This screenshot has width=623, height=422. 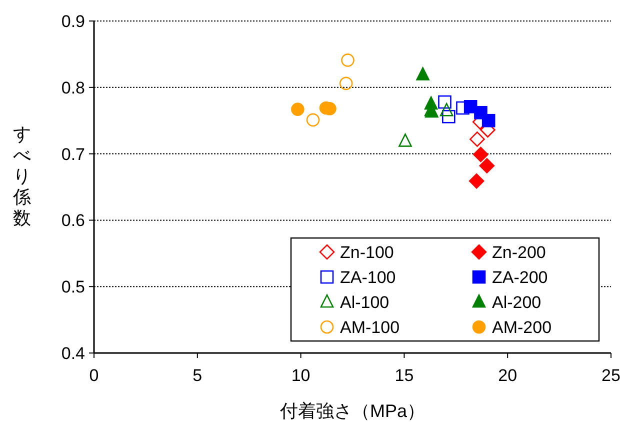 What do you see at coordinates (370, 327) in the screenshot?
I see `legend-label: AM-100` at bounding box center [370, 327].